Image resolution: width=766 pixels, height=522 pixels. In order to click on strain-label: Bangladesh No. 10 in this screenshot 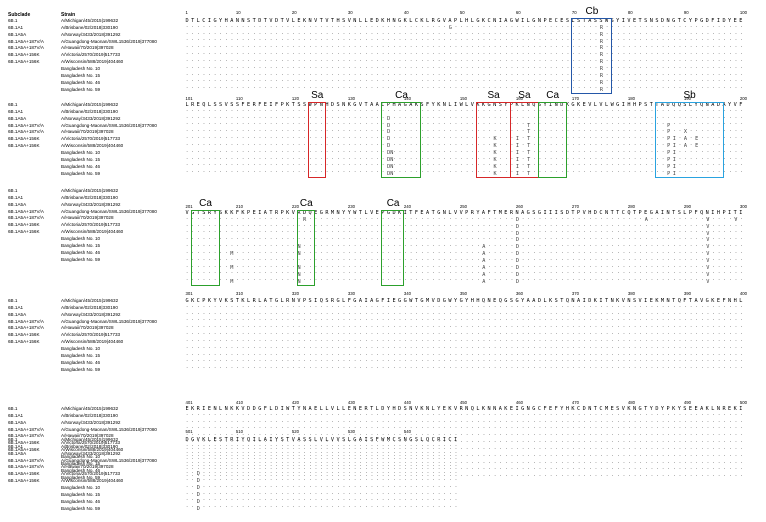, I will do `click(80, 153)`.